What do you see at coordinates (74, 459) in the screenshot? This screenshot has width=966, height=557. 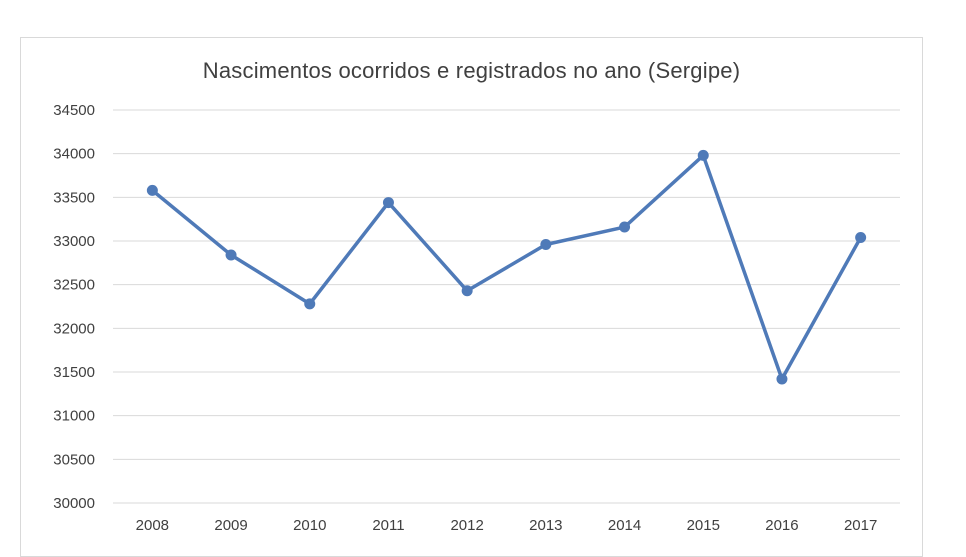 I see `y-tick-label: 30500` at bounding box center [74, 459].